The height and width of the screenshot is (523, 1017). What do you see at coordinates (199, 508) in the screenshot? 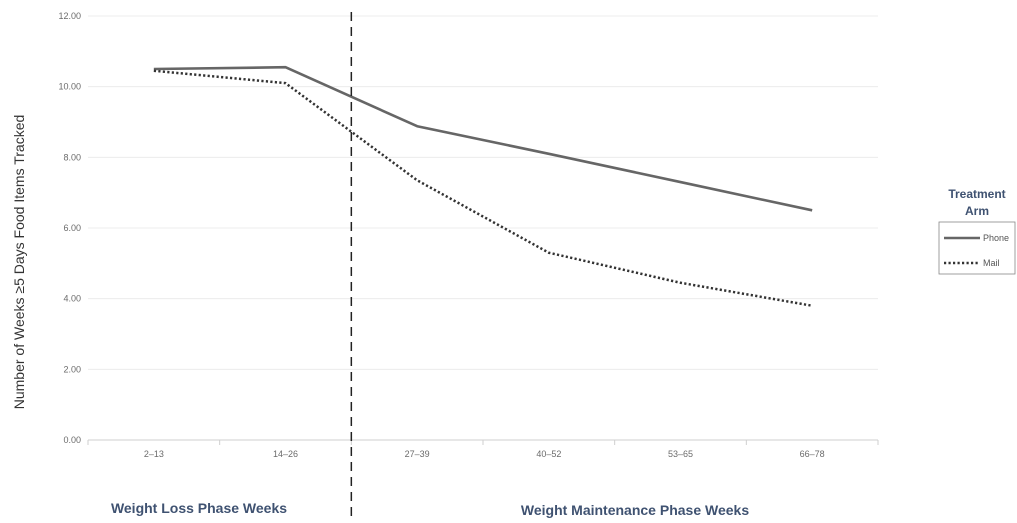
I see `phase-label-weight-loss: Weight Loss Phase Weeks` at bounding box center [199, 508].